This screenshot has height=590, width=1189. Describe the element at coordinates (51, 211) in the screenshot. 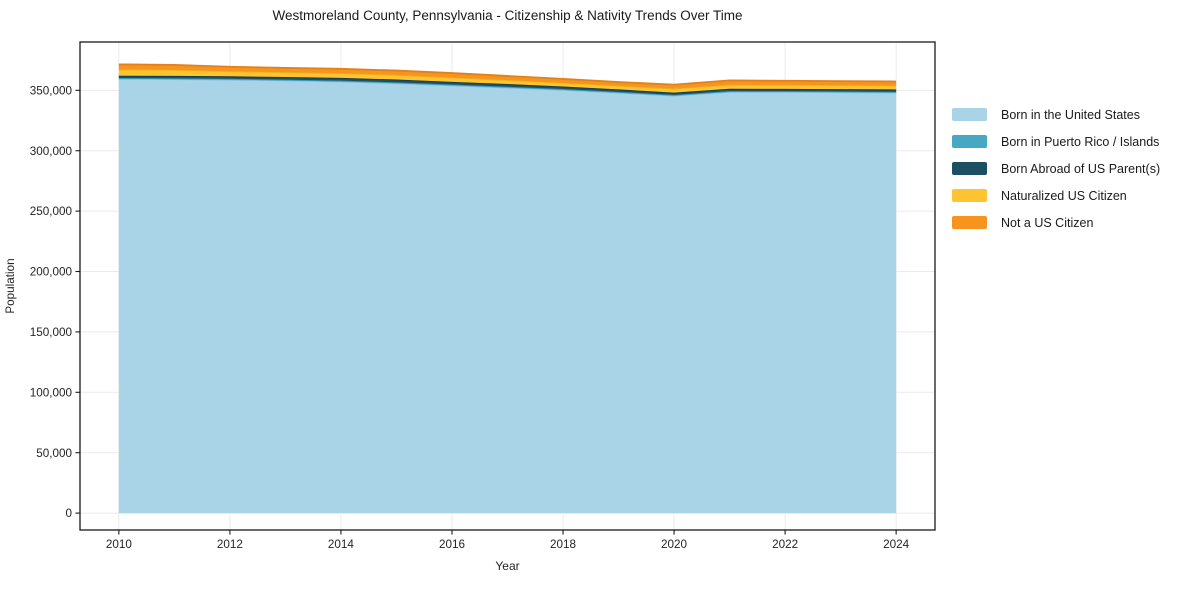

I see `y-tick-label: 250,000` at that location.